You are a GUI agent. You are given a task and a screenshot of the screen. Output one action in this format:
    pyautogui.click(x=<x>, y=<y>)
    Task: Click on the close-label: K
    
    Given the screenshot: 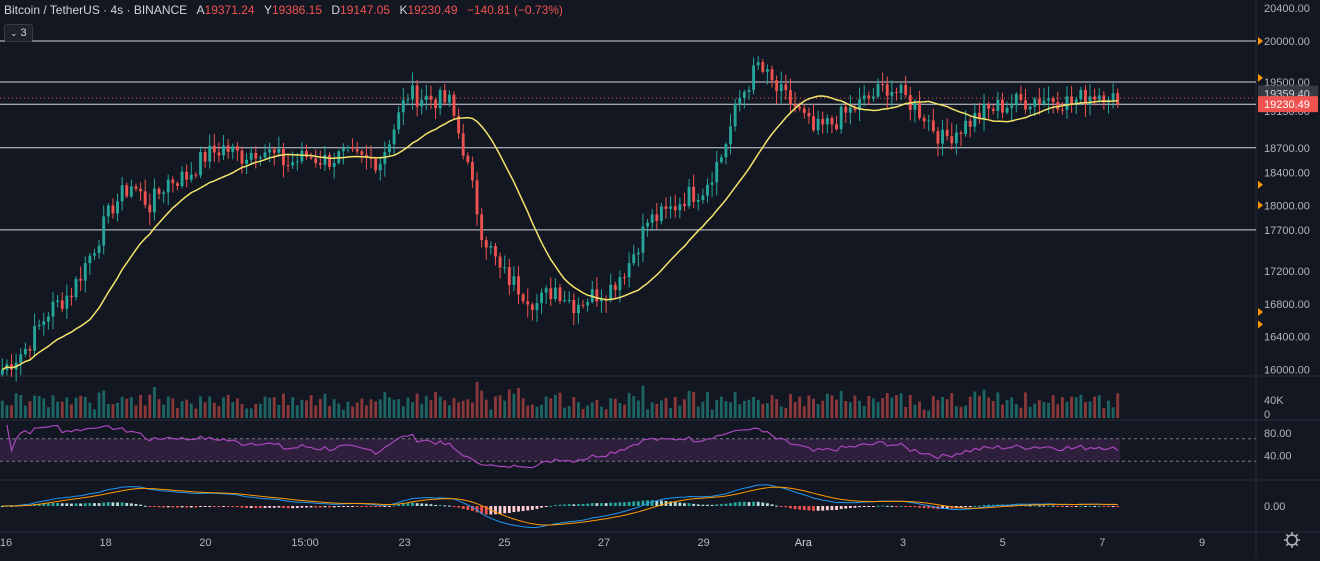 What is the action you would take?
    pyautogui.click(x=403, y=10)
    